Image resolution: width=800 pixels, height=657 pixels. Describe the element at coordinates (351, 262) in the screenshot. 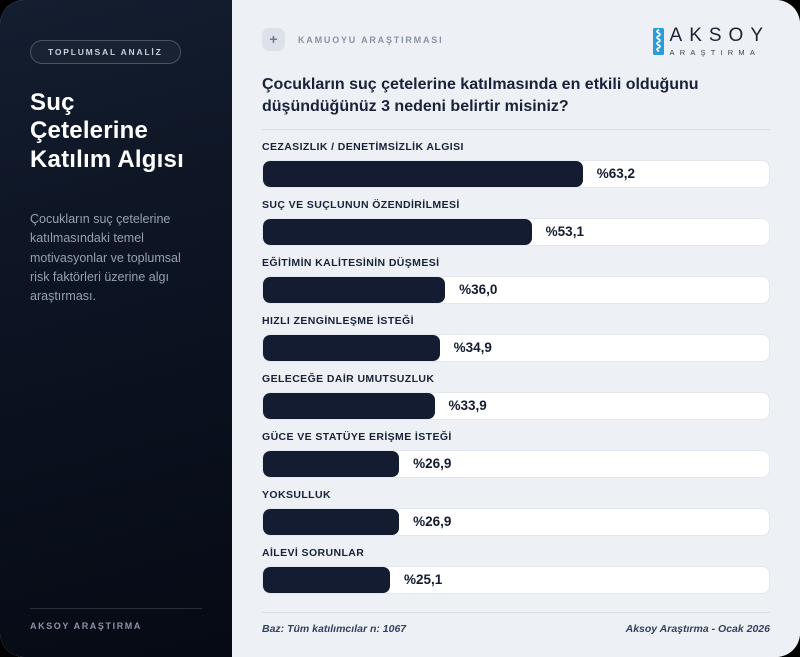

I see `bar-label: EĞİTİMİN KALİTESİNİN DÜŞMESİ` at that location.